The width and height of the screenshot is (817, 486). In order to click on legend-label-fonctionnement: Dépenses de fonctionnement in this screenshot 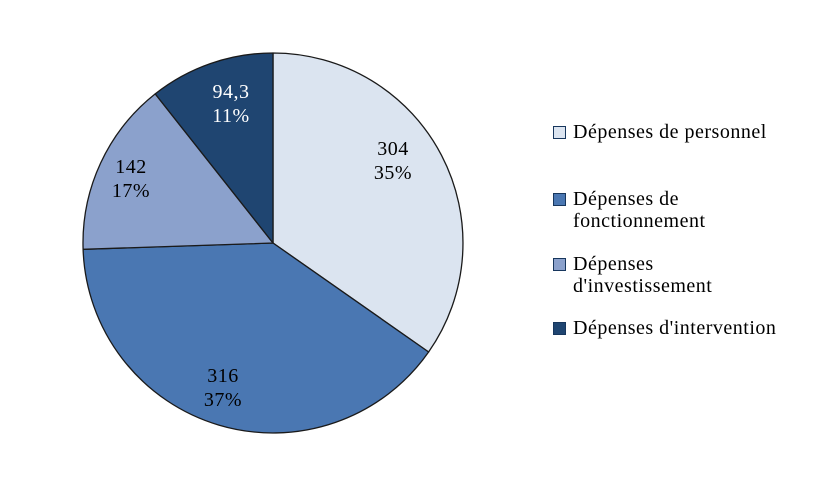, I will do `click(639, 210)`.